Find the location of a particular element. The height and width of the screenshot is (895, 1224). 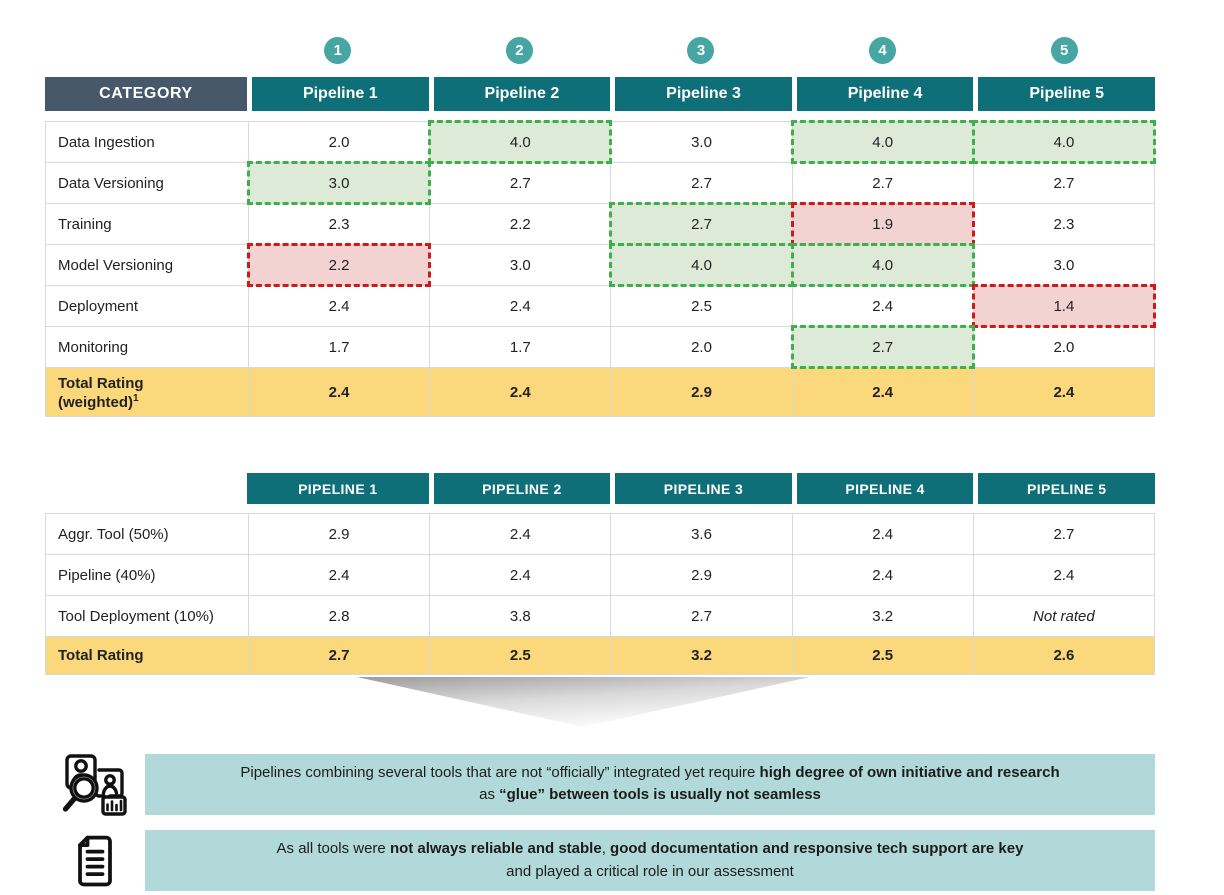

pipeline-number-badge: 2 is located at coordinates (519, 50).